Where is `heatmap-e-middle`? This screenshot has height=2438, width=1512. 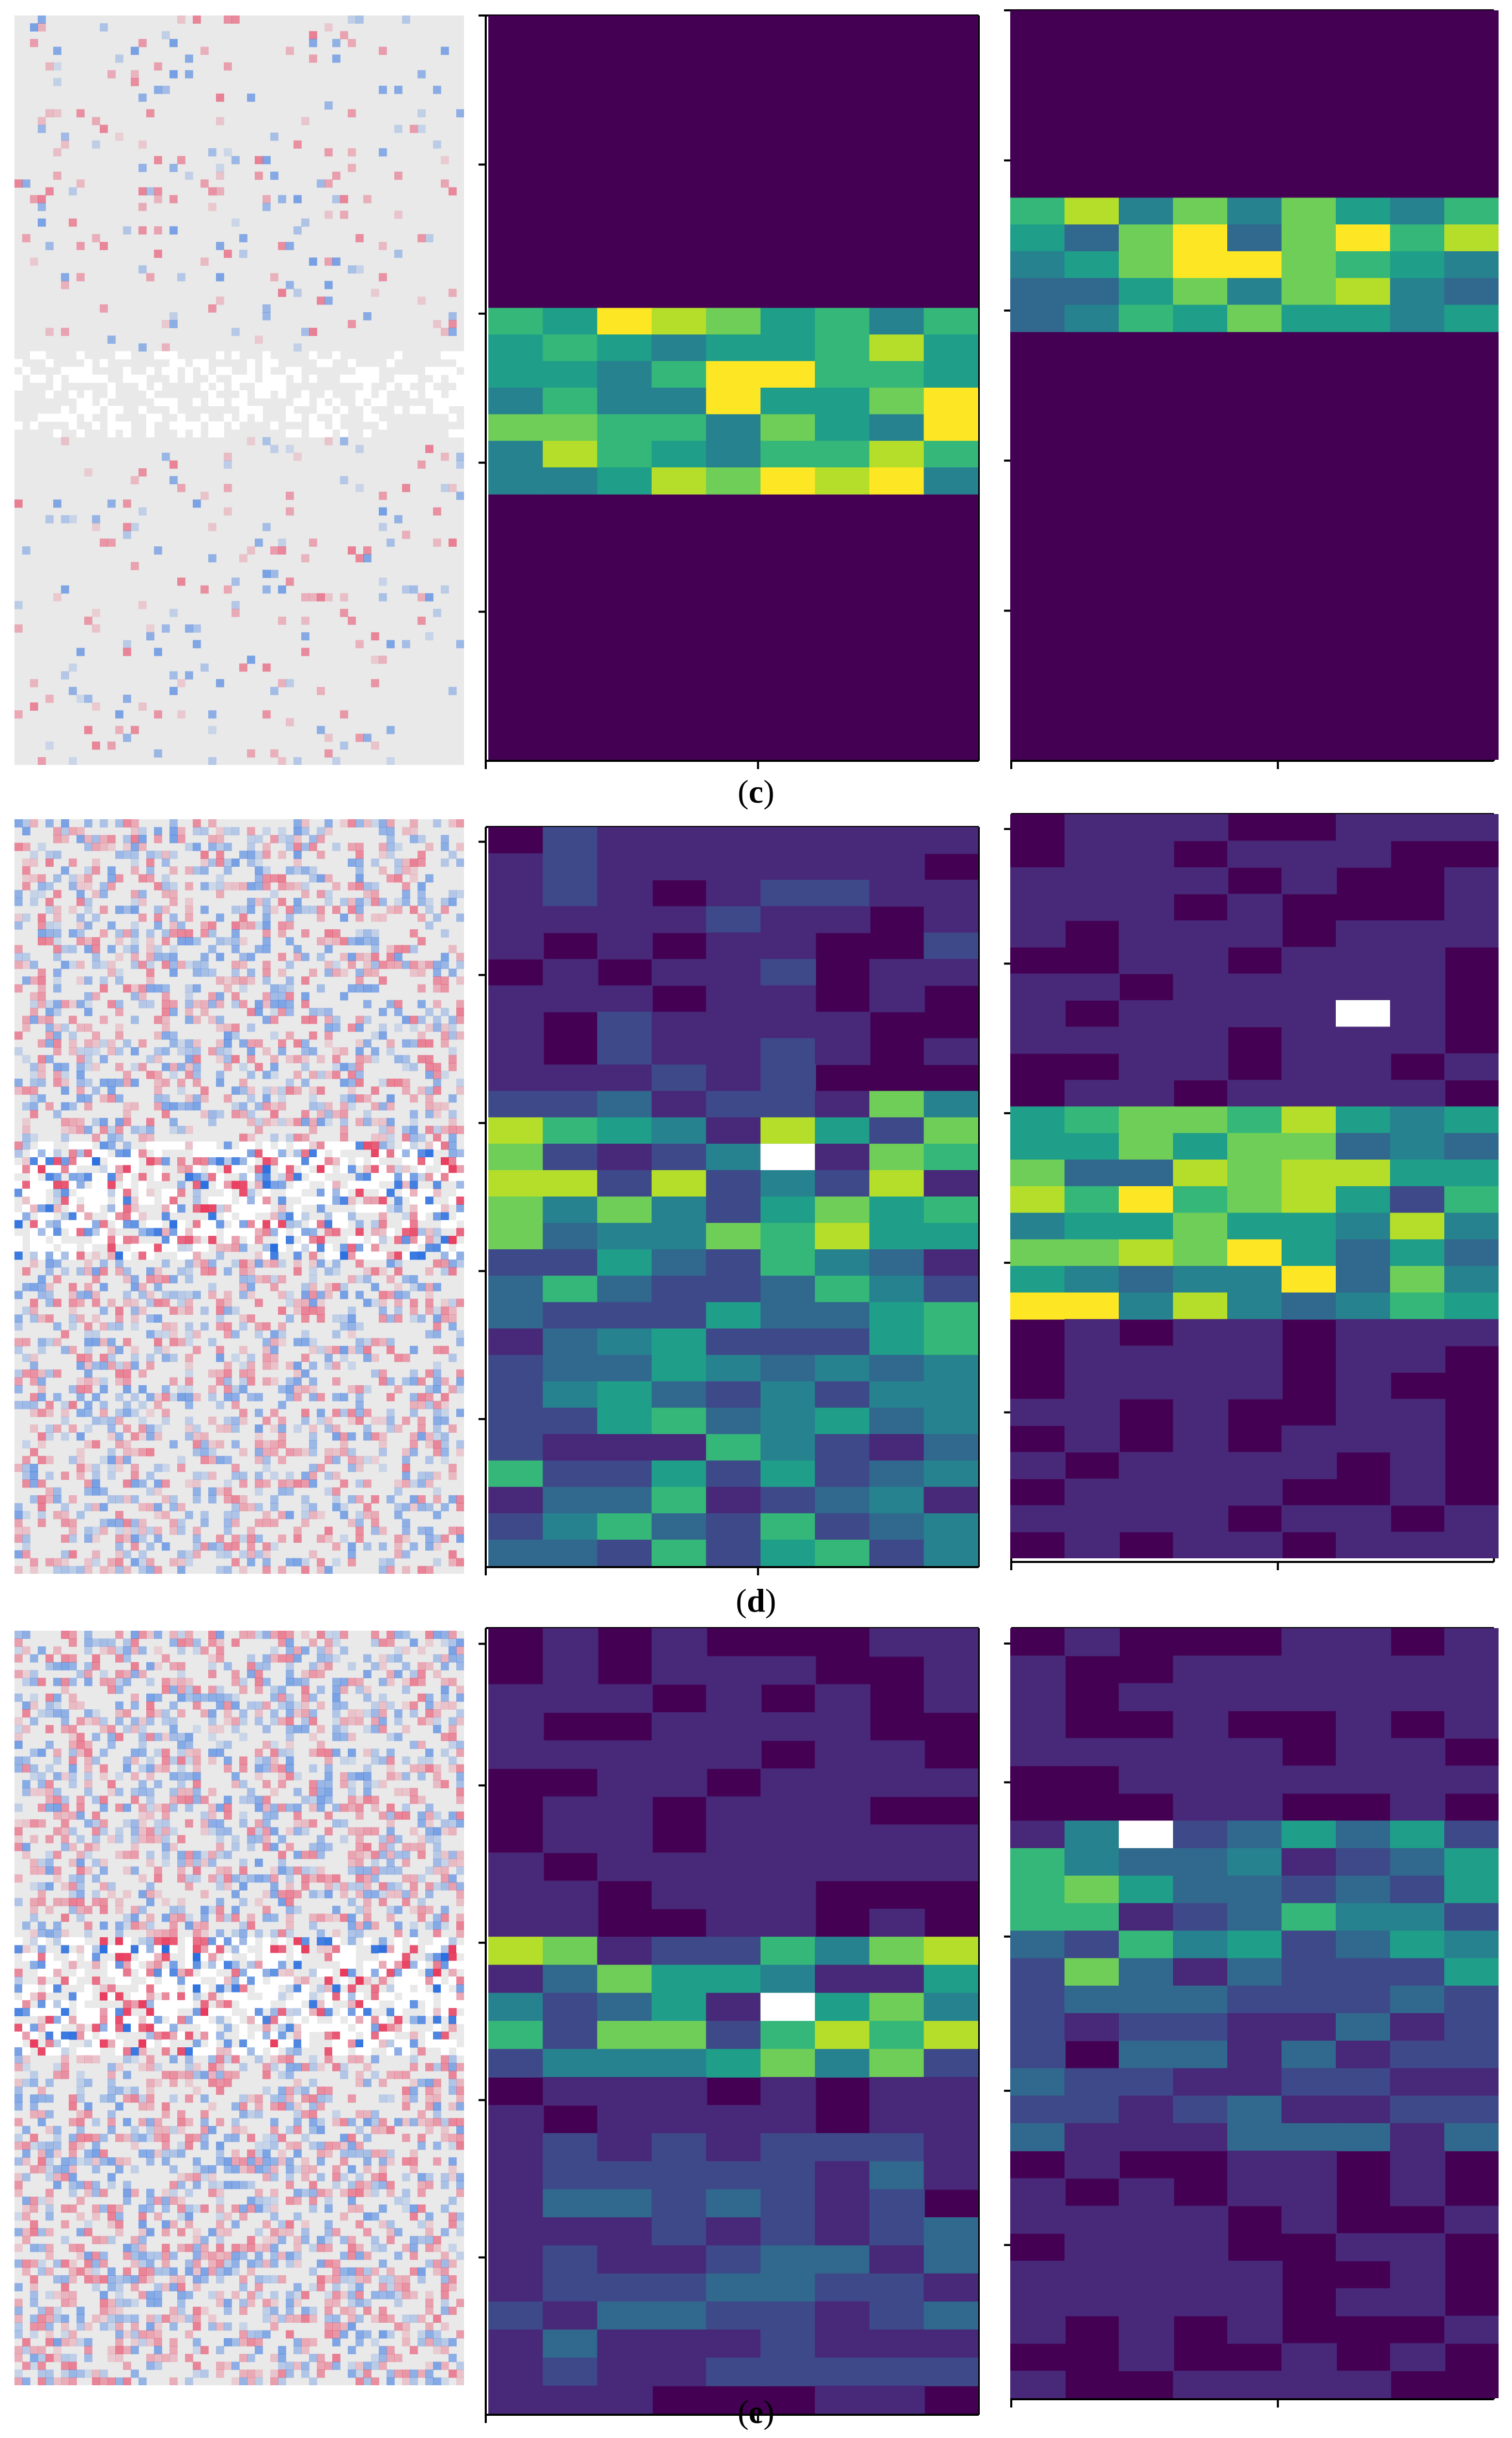 heatmap-e-middle is located at coordinates (733, 2021).